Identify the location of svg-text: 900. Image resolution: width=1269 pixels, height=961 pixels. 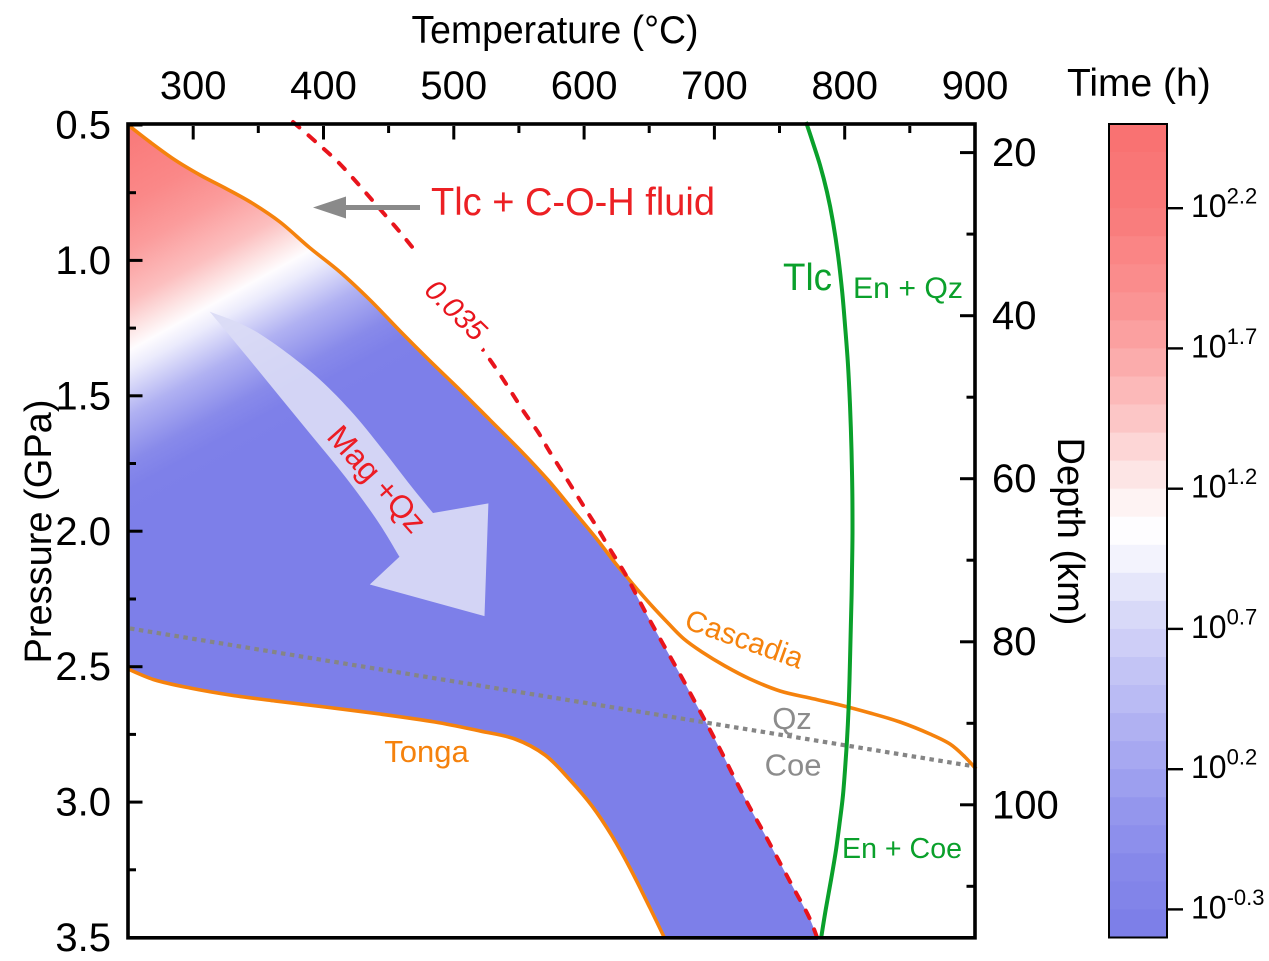
(975, 86).